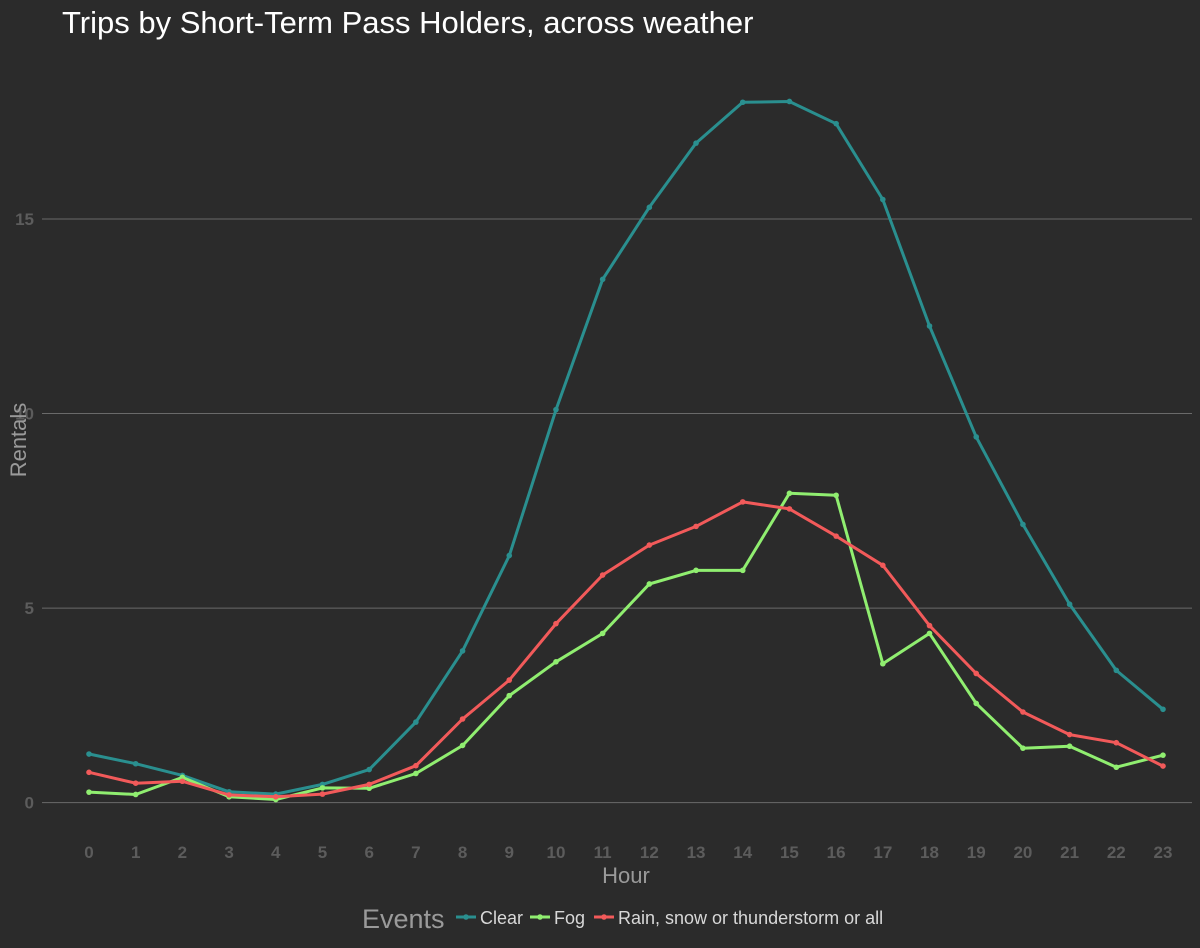  I want to click on legend-label: Rain, snow or thunderstorm or all, so click(750, 918).